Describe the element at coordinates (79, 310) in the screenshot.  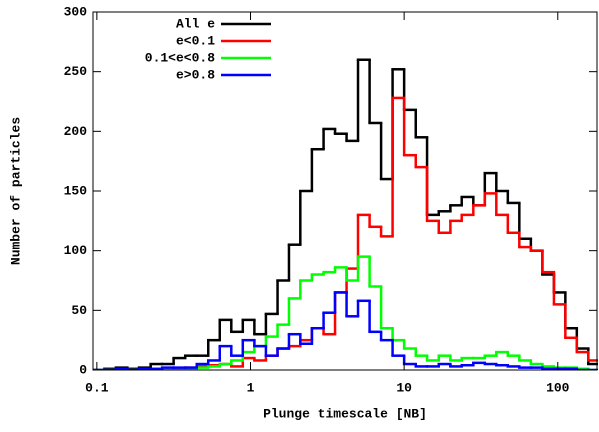
I see `y-tick-label: 50` at that location.